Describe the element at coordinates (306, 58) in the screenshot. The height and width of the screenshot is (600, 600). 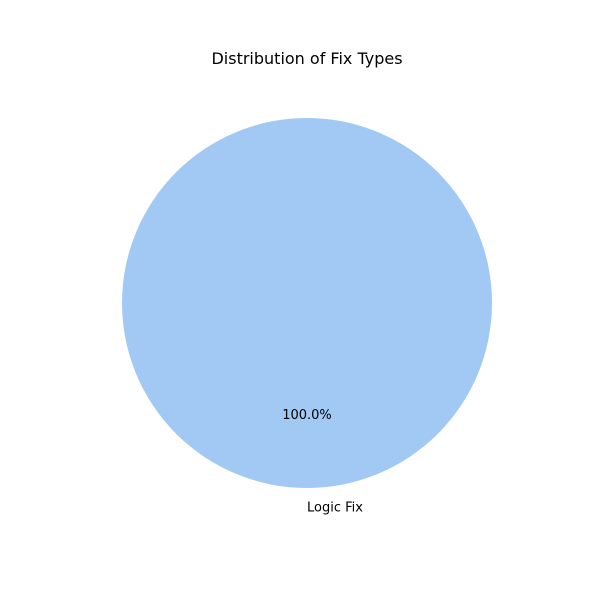
I see `chart-title: Distribution of Fix Types` at that location.